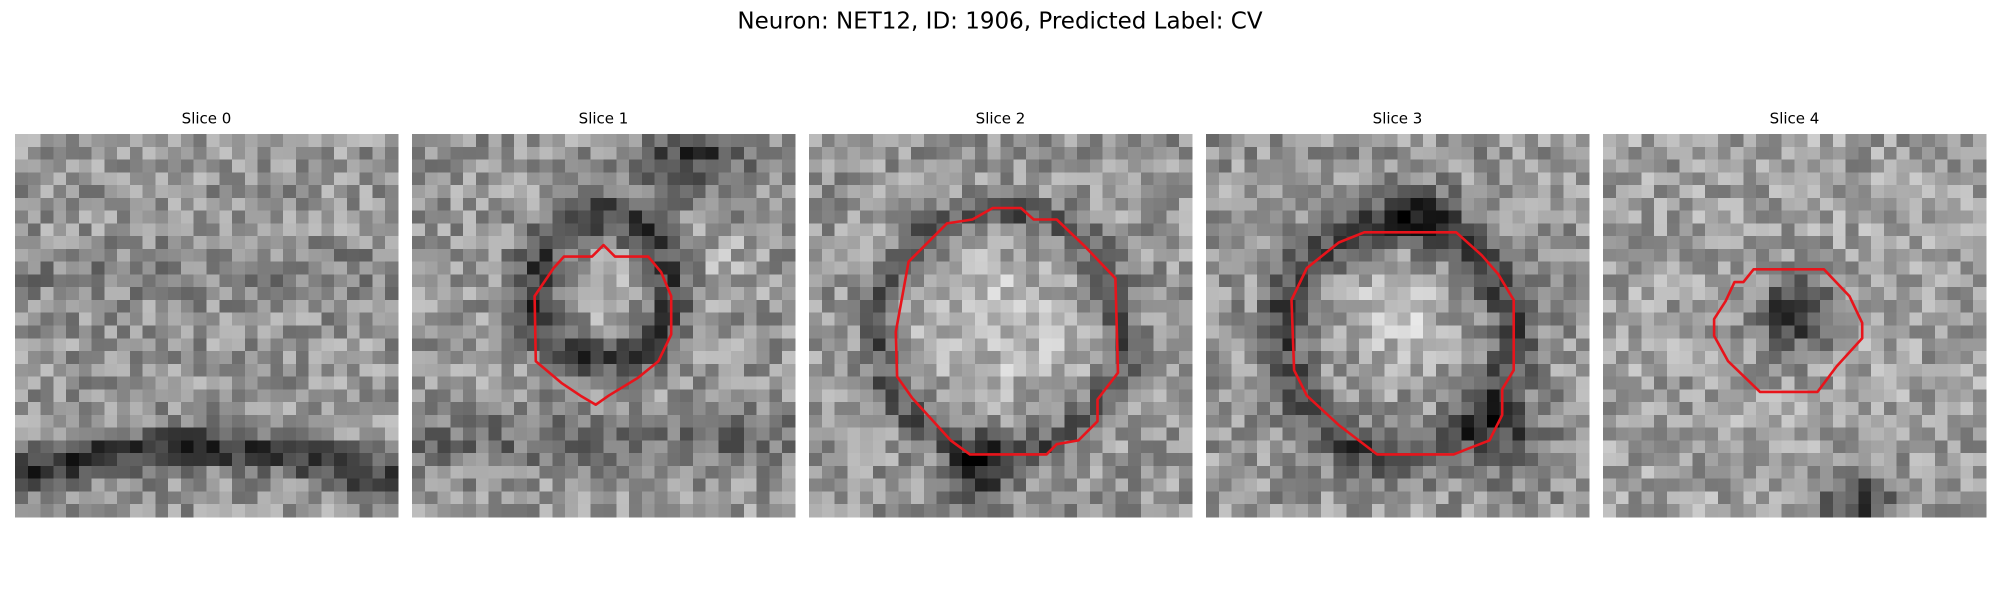  Describe the element at coordinates (1795, 326) in the screenshot. I see `slice-image` at that location.